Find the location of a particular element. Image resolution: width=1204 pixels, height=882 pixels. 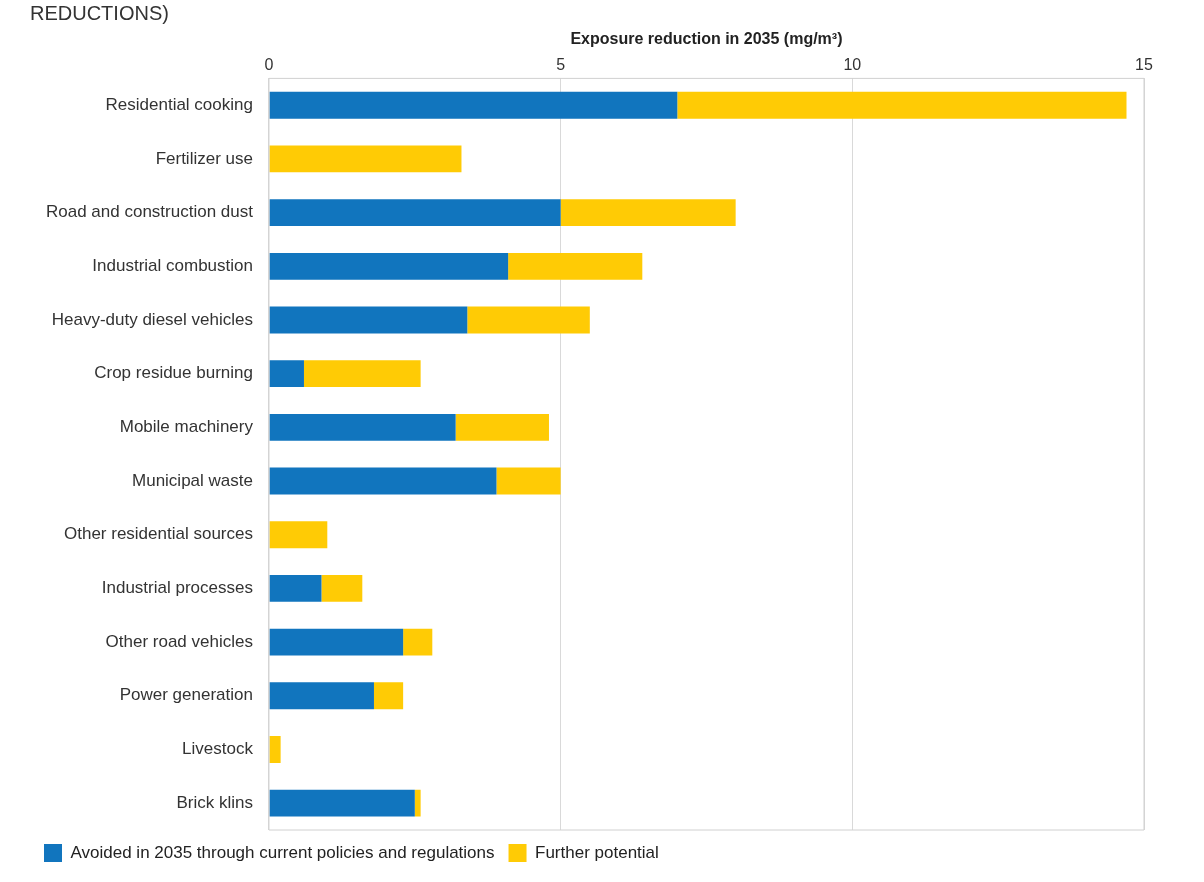

x-tick-label: 15 is located at coordinates (1144, 65).